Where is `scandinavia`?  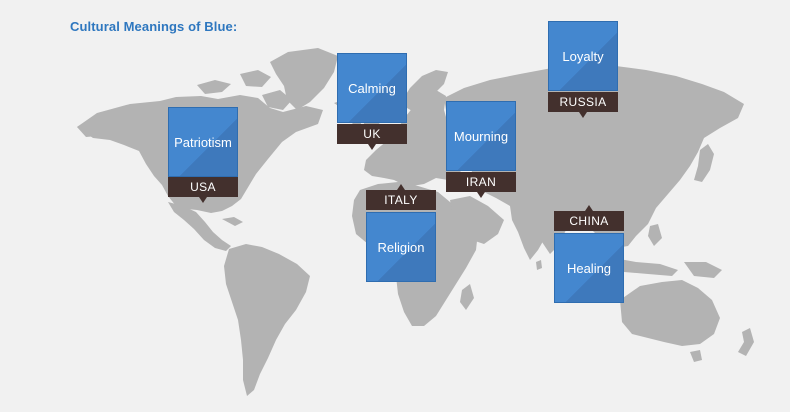
scandinavia is located at coordinates (424, 91).